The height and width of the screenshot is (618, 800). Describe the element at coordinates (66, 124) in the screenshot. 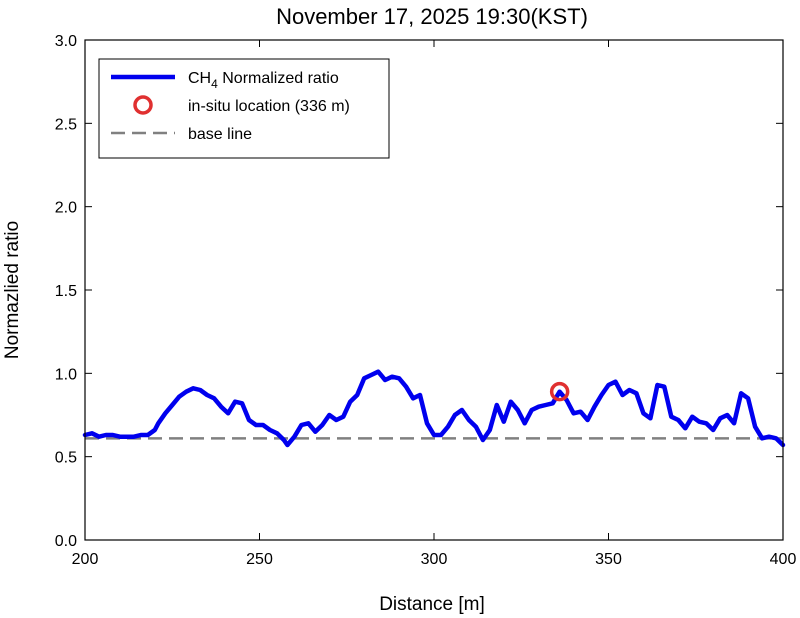

I see `y-tick-label: 2.5` at that location.